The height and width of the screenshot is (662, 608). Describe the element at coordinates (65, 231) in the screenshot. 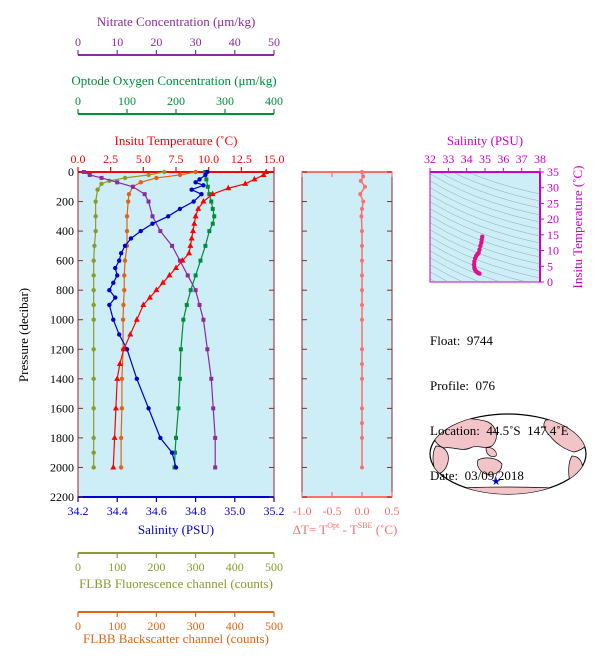

I see `pressure-tick-label: 400` at that location.